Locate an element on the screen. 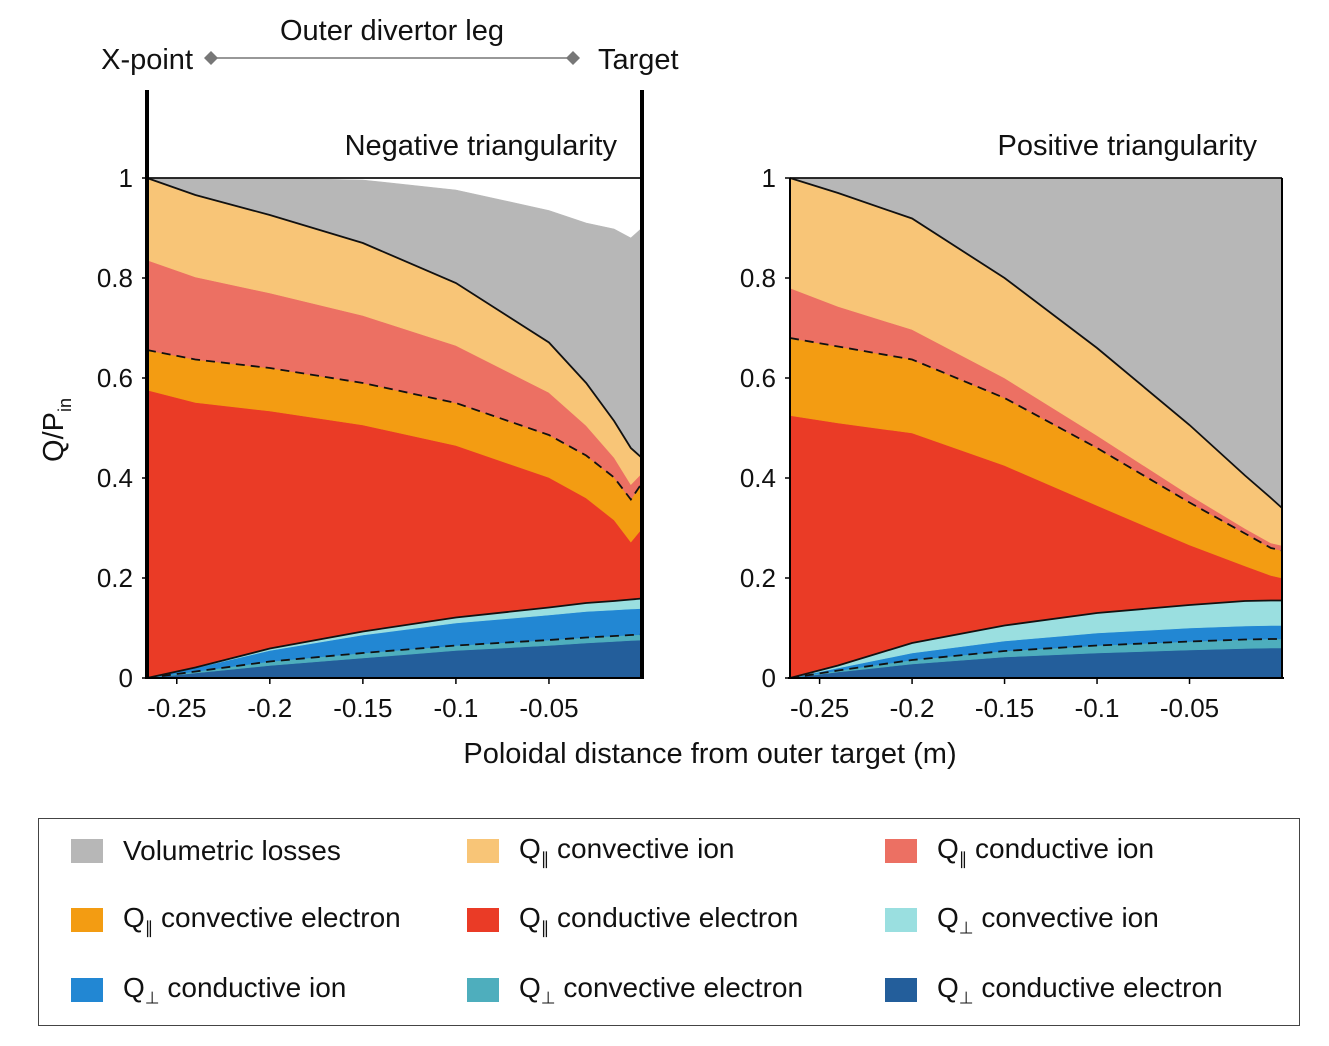 The height and width of the screenshot is (1046, 1329). legend-item-par_cond_ion: Q∥ conductive ion is located at coordinates (1019, 851).